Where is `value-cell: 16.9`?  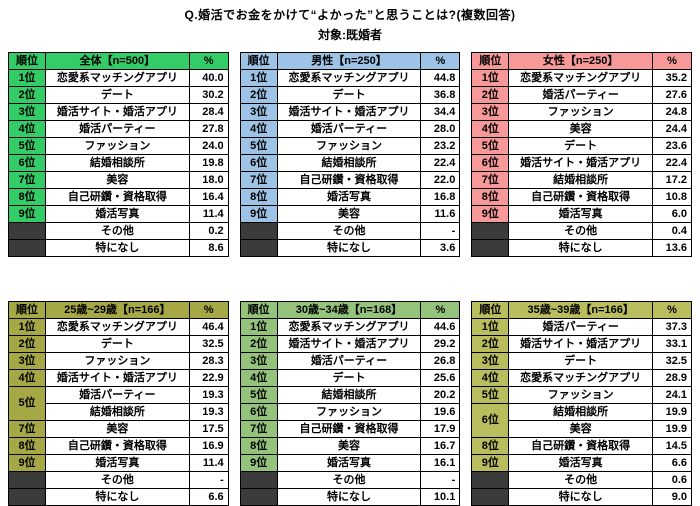
value-cell: 16.9 is located at coordinates (208, 446).